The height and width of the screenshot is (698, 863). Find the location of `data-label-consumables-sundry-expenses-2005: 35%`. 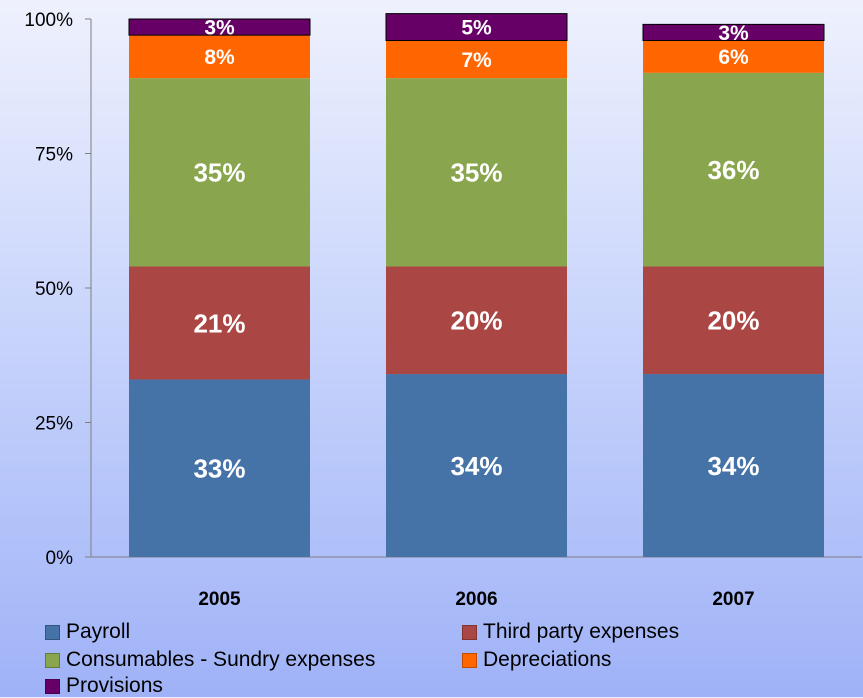

data-label-consumables-sundry-expenses-2005: 35% is located at coordinates (219, 173).